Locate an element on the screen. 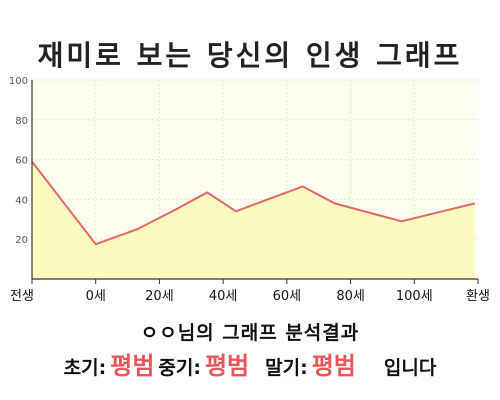 Image resolution: width=500 pixels, height=400 pixels. mid-label: 중기: is located at coordinates (179, 368).